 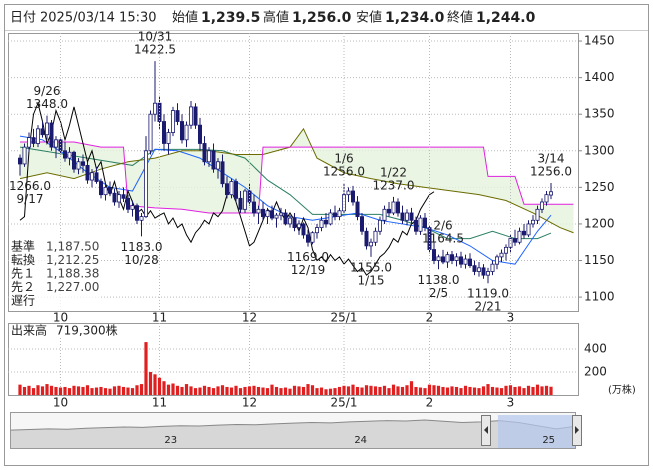 I want to click on handle-arrow, so click(x=577, y=430).